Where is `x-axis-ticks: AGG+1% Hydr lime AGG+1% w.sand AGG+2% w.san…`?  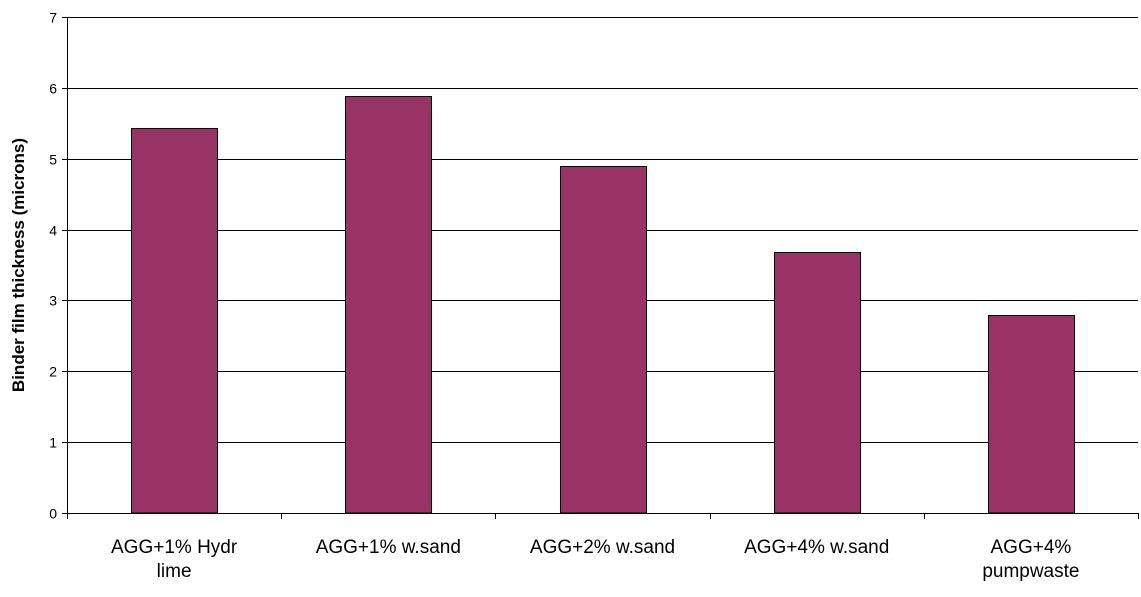 x-axis-ticks: AGG+1% Hydr lime AGG+1% w.sand AGG+2% w.san… is located at coordinates (603, 547).